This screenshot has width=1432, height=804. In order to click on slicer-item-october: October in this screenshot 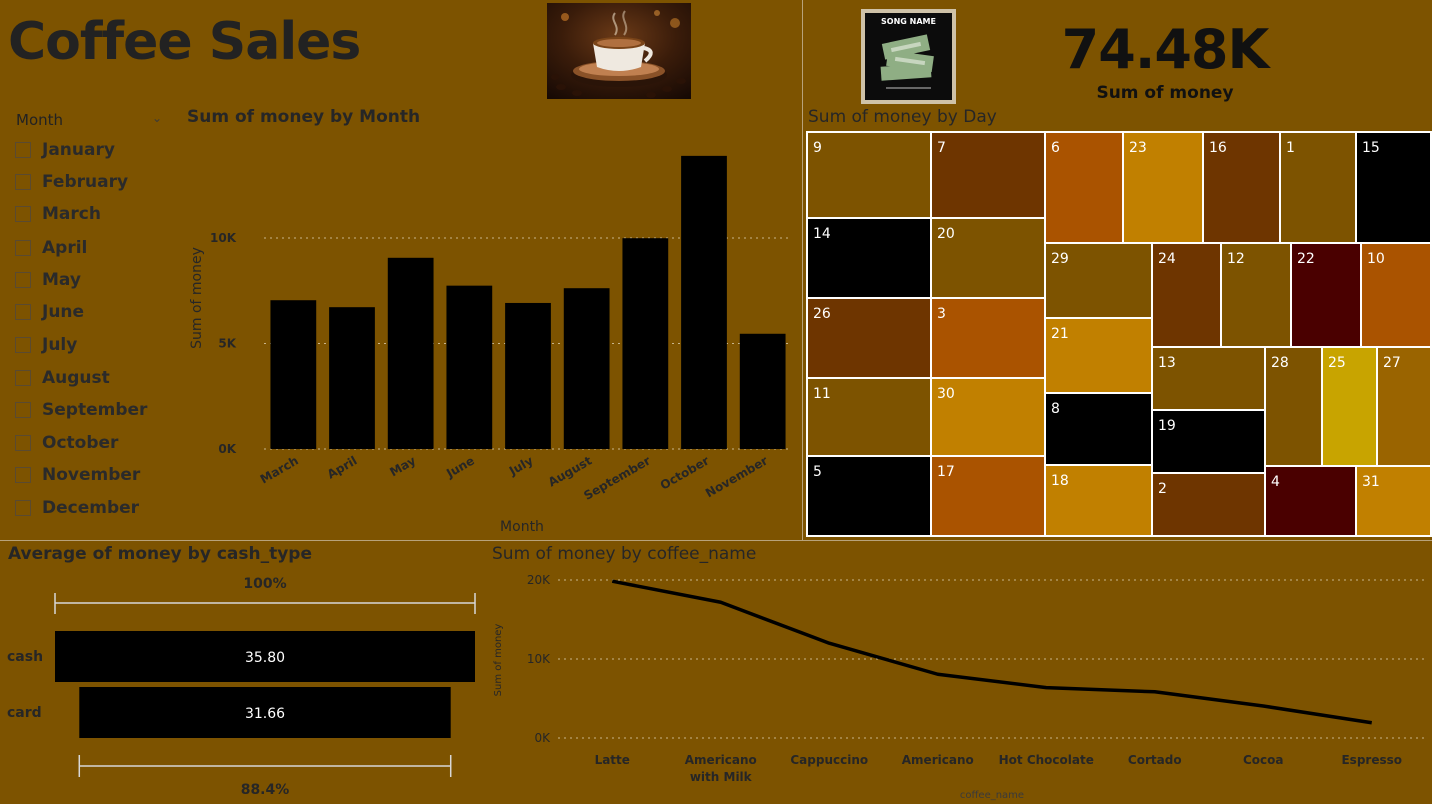, I will do `click(66, 443)`.